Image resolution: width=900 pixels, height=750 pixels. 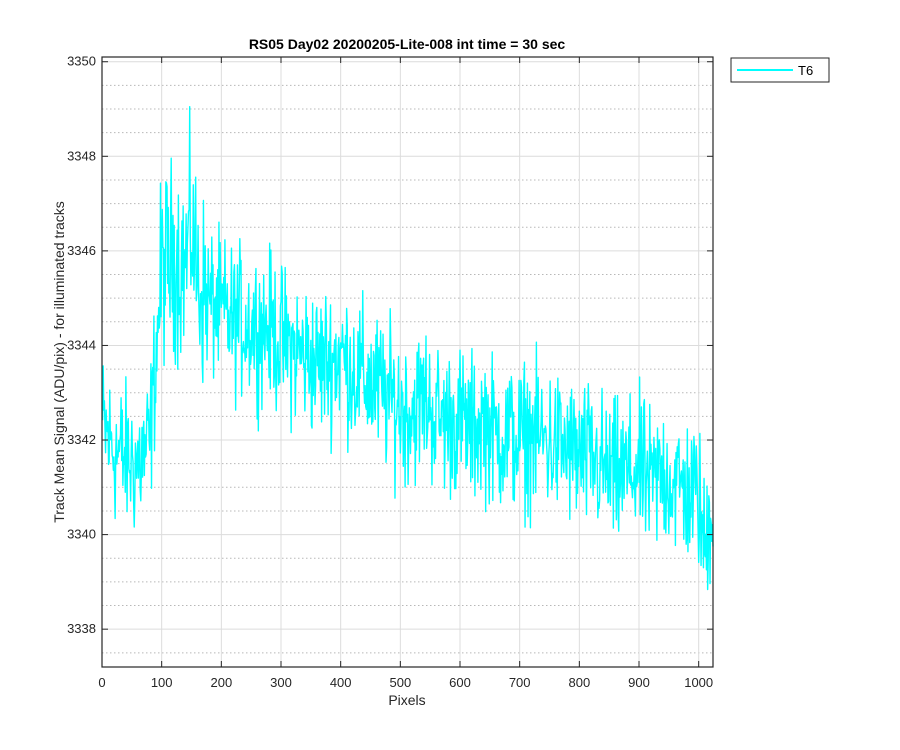 I want to click on x-tick-label: 900, so click(x=639, y=682).